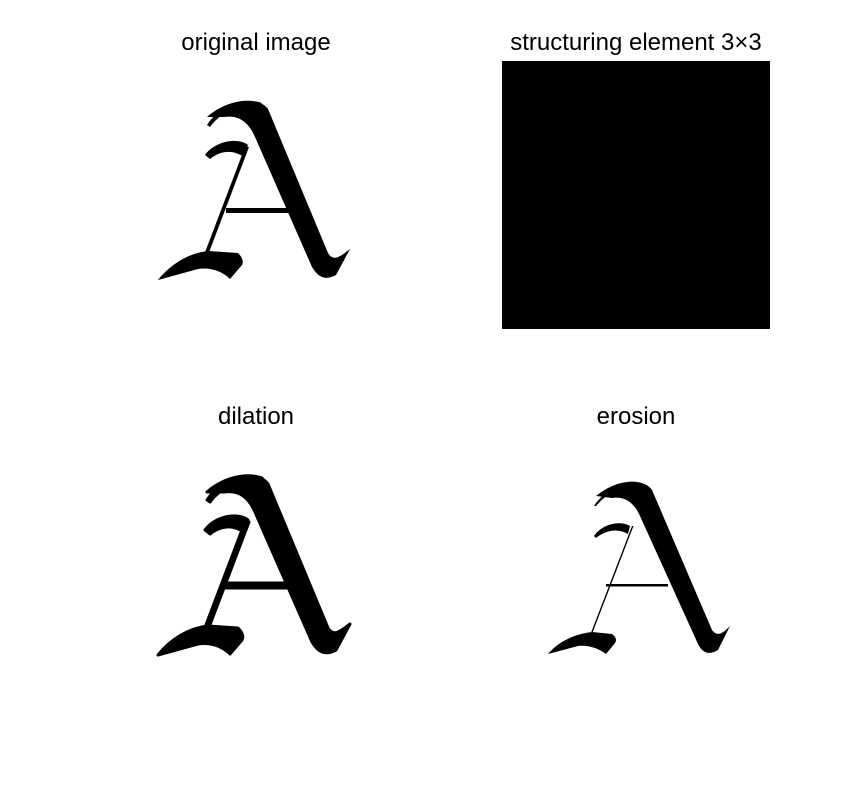 This screenshot has width=862, height=791. What do you see at coordinates (636, 416) in the screenshot?
I see `panel-title-erosion: erosion` at bounding box center [636, 416].